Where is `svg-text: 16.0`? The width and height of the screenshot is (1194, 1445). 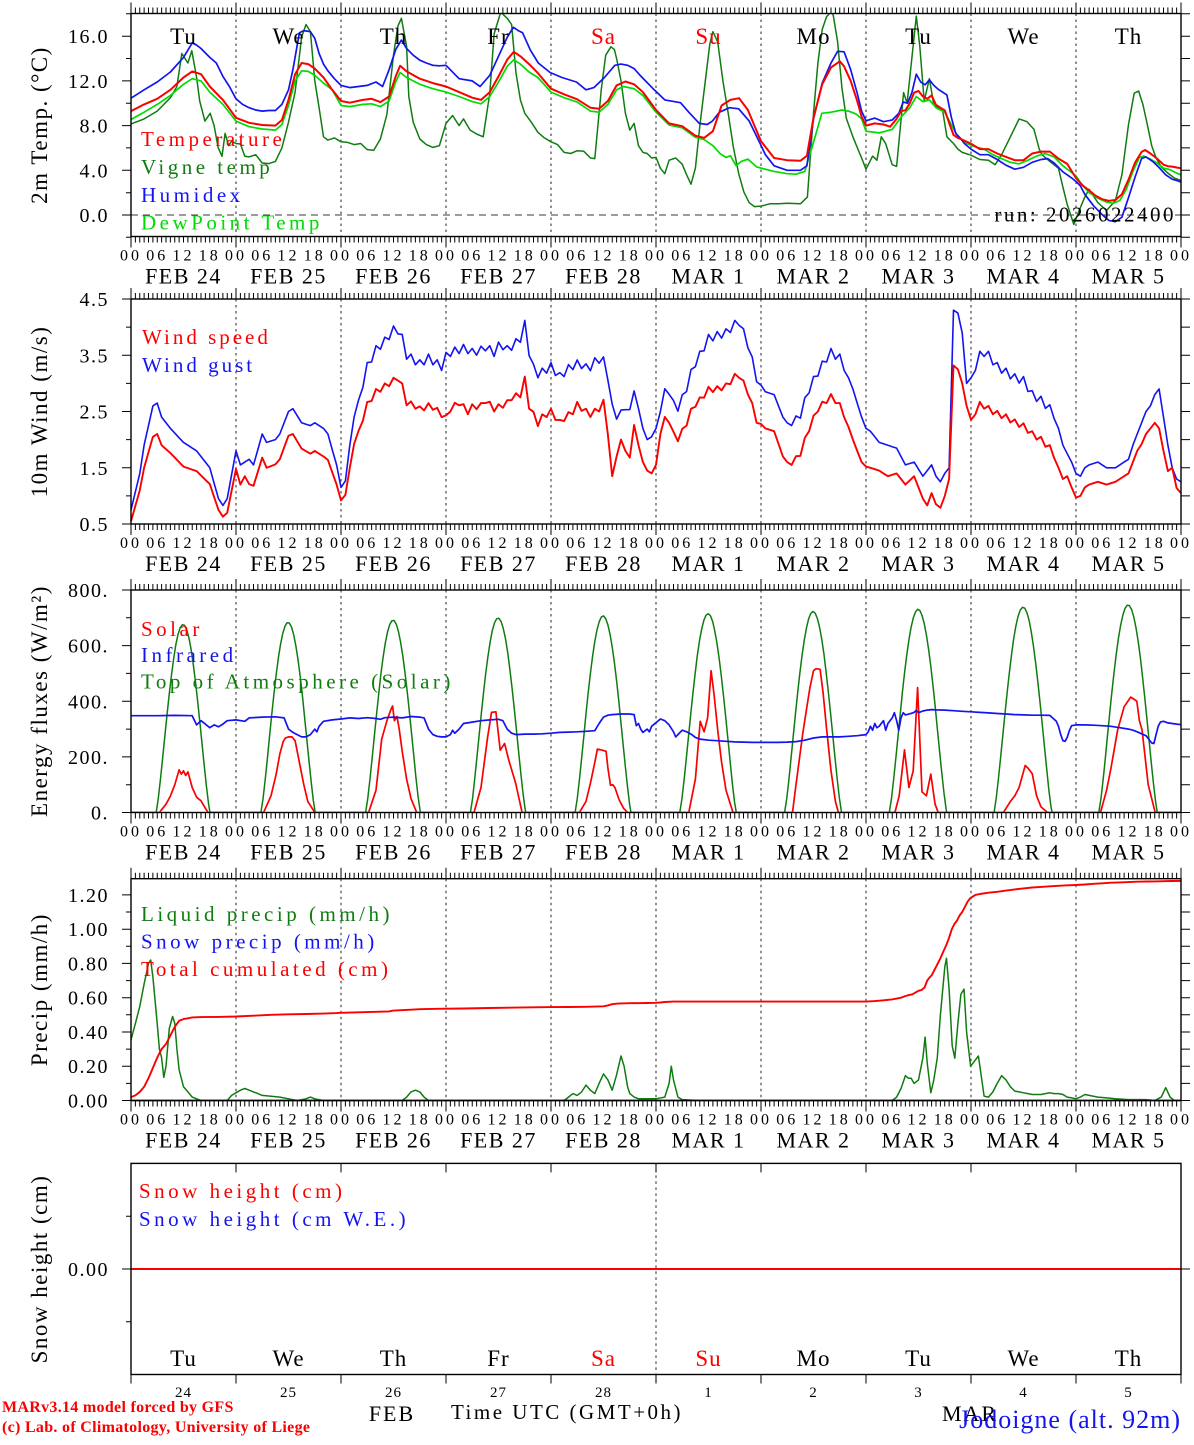 svg-text: 16.0 is located at coordinates (88, 37).